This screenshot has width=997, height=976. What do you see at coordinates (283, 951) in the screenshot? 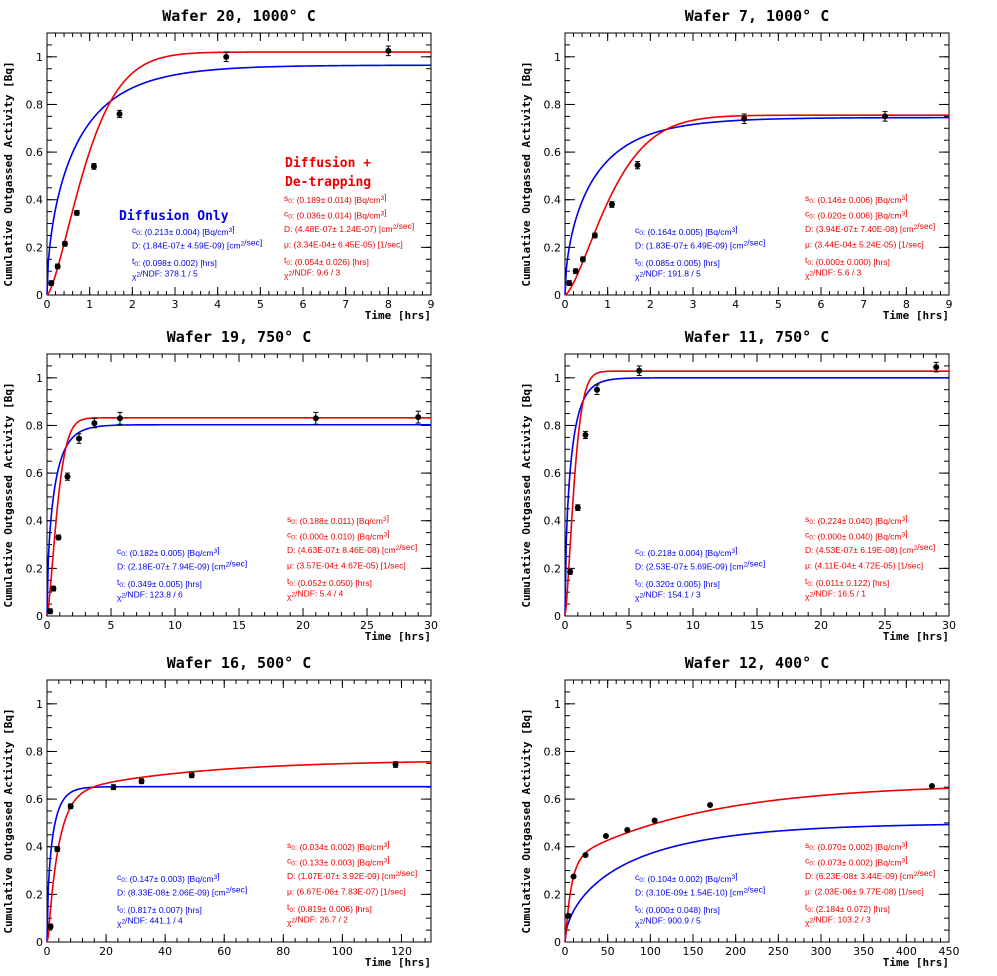
I see `x-tick-label: 80` at bounding box center [283, 951].